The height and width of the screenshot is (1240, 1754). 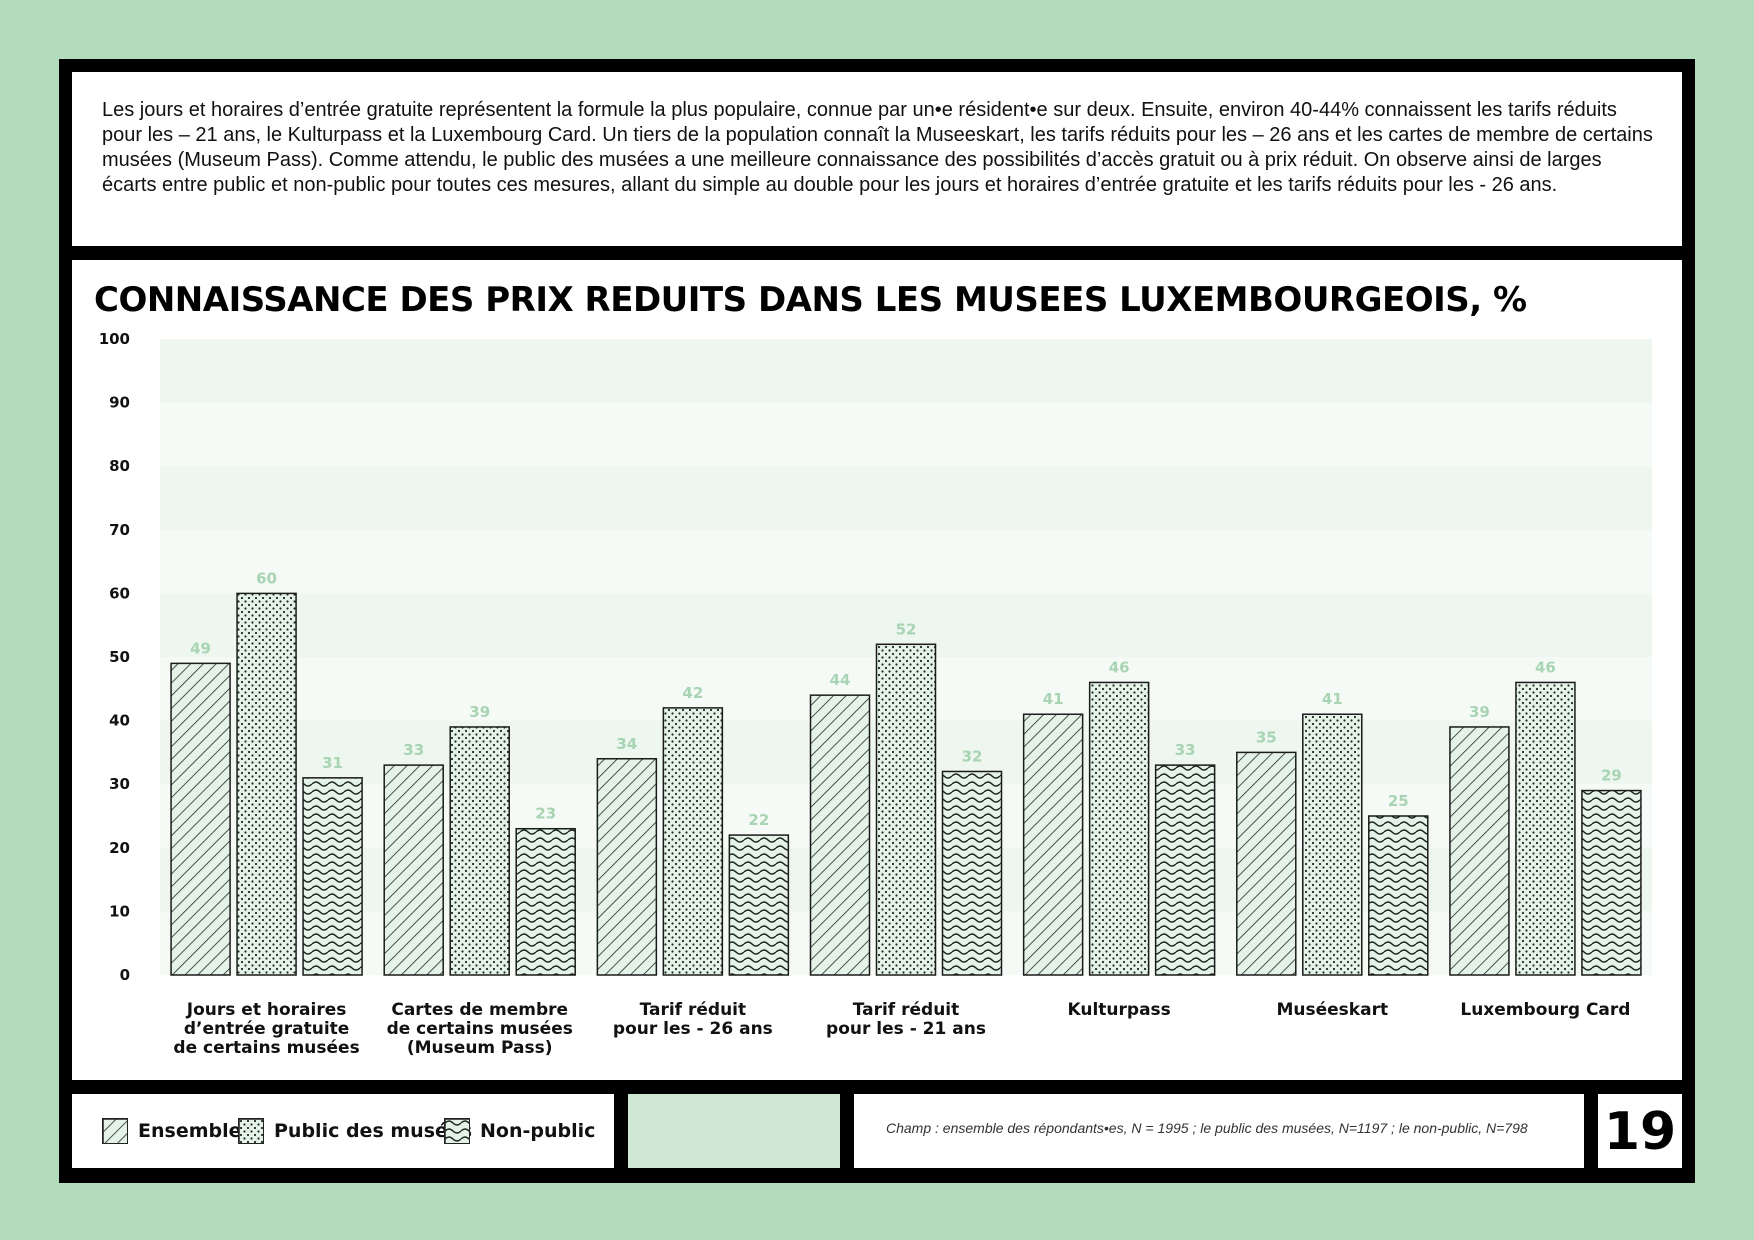 What do you see at coordinates (840, 680) in the screenshot?
I see `data-label: 44` at bounding box center [840, 680].